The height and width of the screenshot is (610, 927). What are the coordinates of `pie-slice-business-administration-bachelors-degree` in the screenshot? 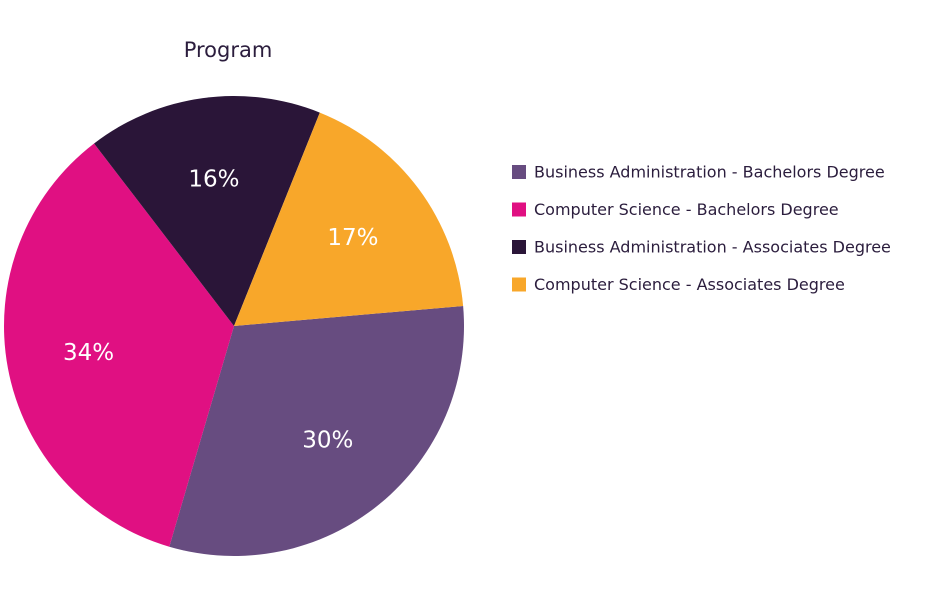 It's located at (317, 430).